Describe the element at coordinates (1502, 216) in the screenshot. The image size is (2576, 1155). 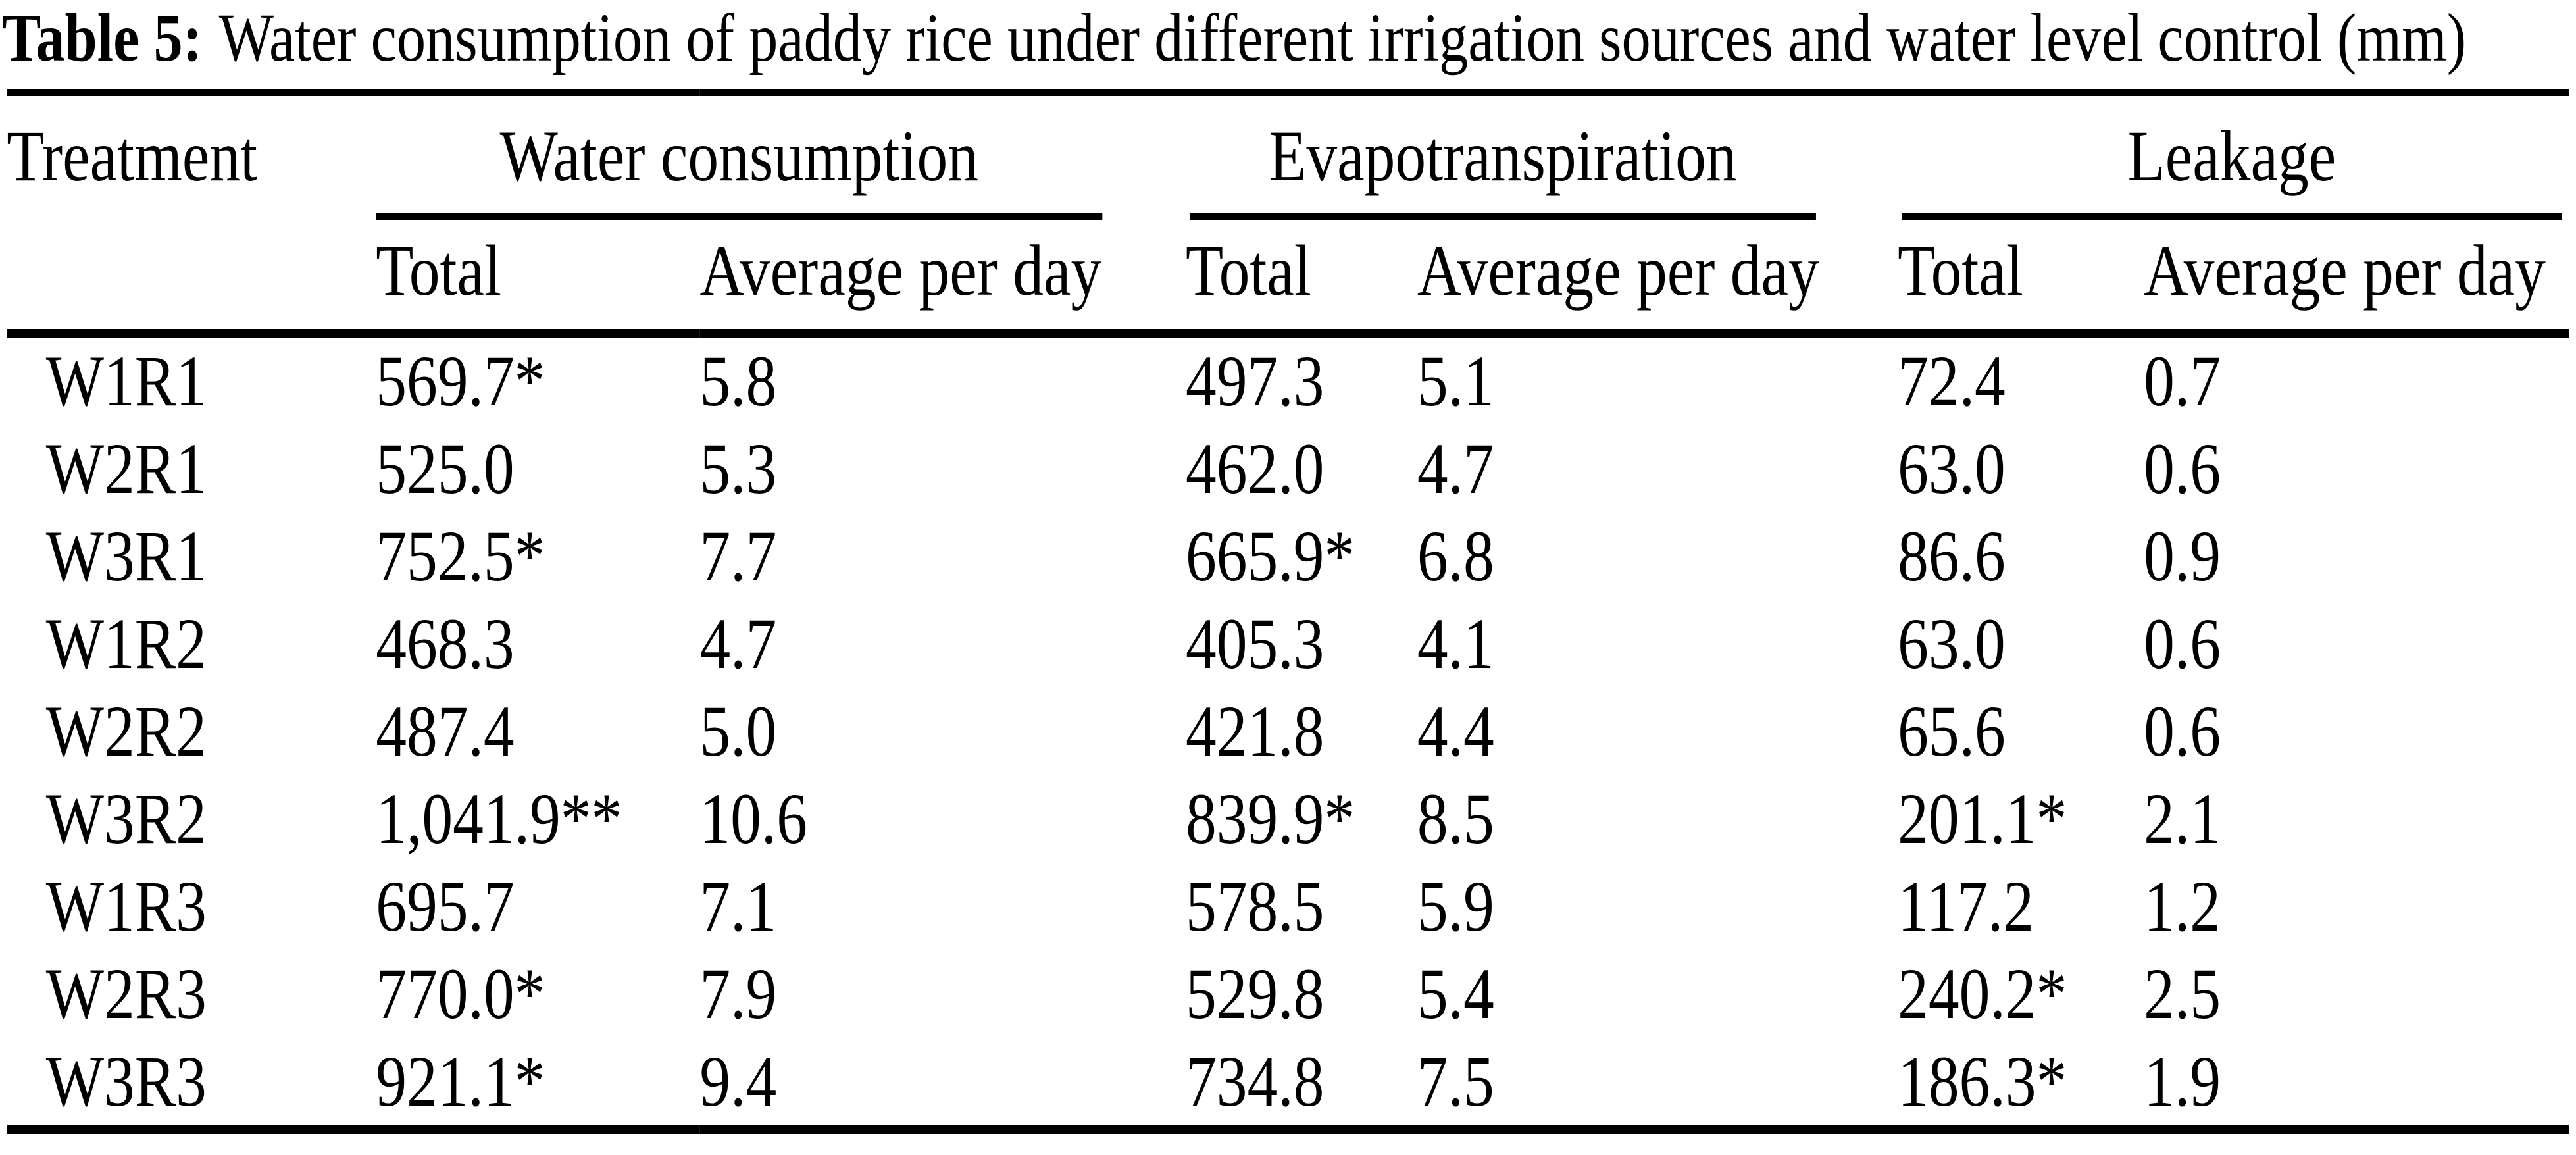
I see `group-underline-evapotranspiration` at that location.